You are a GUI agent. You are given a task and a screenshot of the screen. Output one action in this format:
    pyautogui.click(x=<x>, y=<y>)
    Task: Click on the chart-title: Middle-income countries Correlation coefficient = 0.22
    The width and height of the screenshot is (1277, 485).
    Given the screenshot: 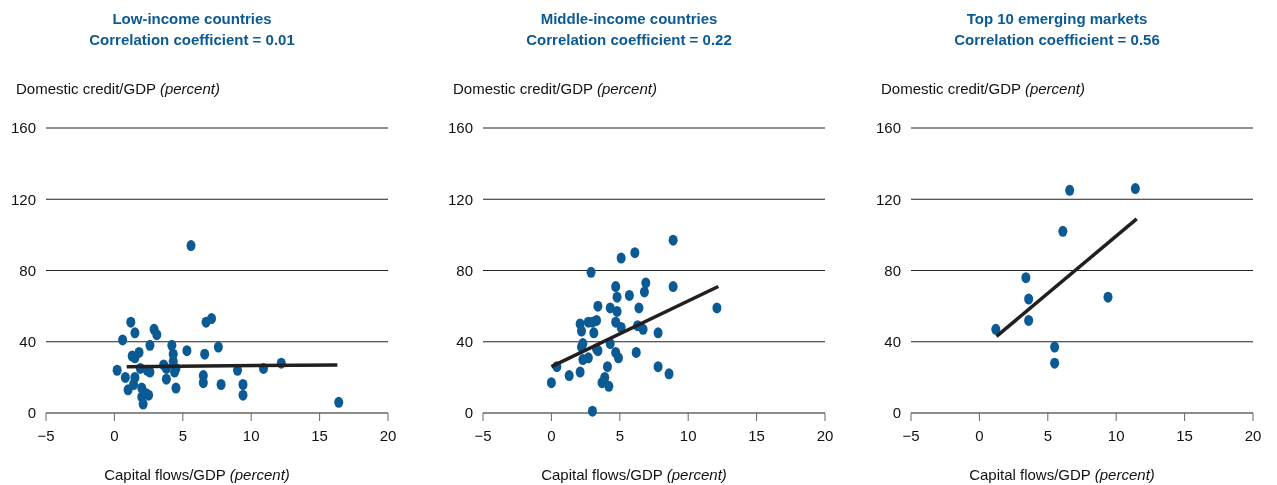 What is the action you would take?
    pyautogui.click(x=629, y=29)
    